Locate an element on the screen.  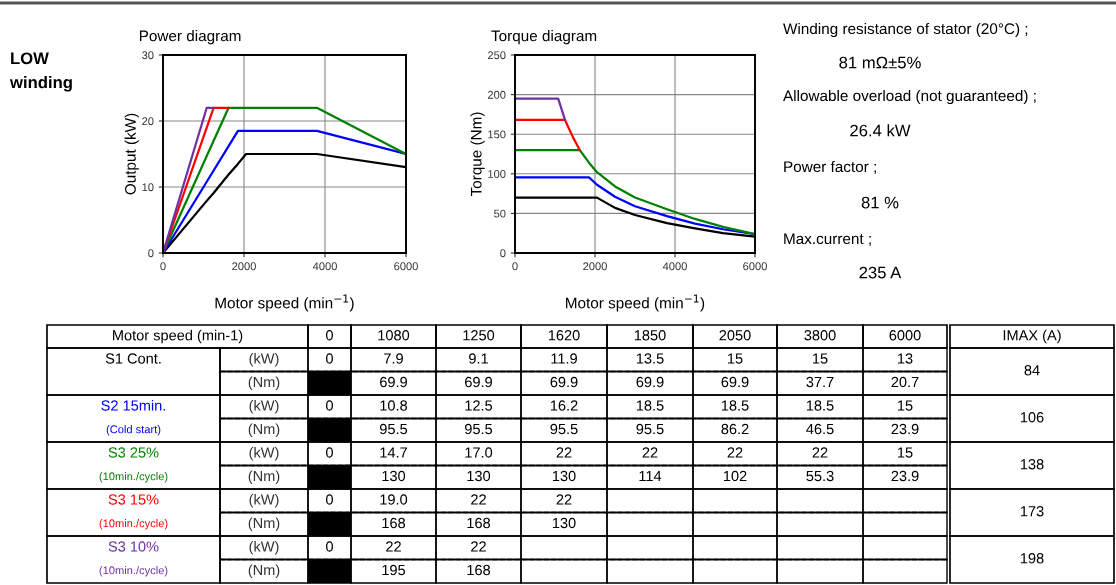
text: 26.4 kW is located at coordinates (880, 130).